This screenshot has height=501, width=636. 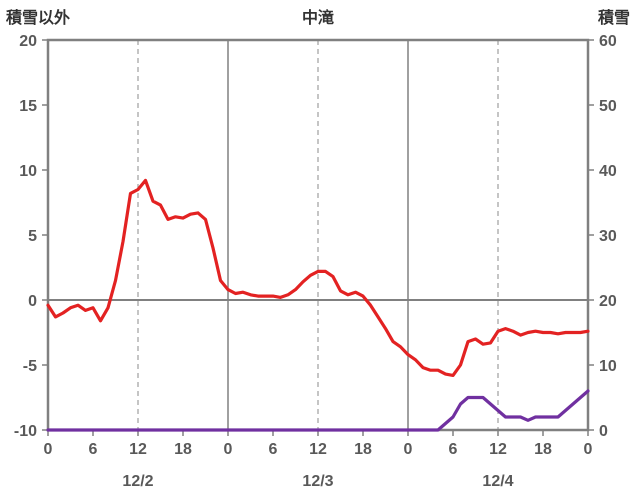 I want to click on date-label: 12/4, so click(x=497, y=481).